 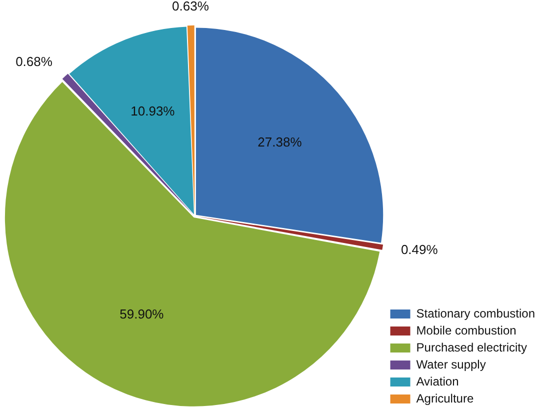 What do you see at coordinates (466, 330) in the screenshot?
I see `legend-label: Mobile combustion` at bounding box center [466, 330].